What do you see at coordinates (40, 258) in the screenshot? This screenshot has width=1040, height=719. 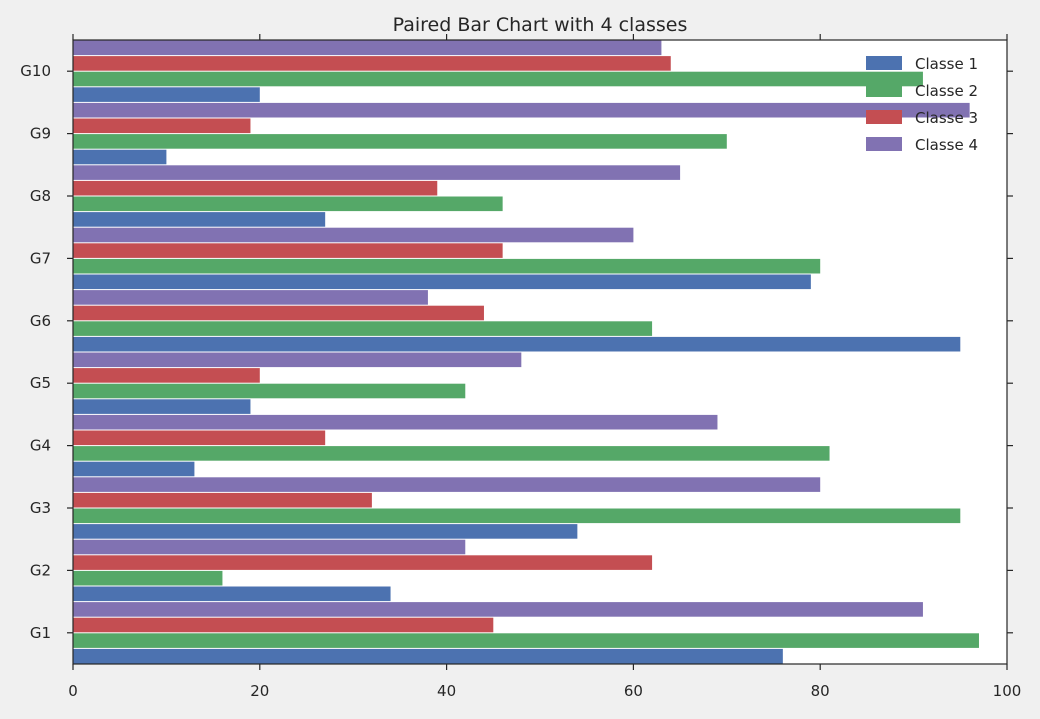 I see `y-tick-label: G7` at bounding box center [40, 258].